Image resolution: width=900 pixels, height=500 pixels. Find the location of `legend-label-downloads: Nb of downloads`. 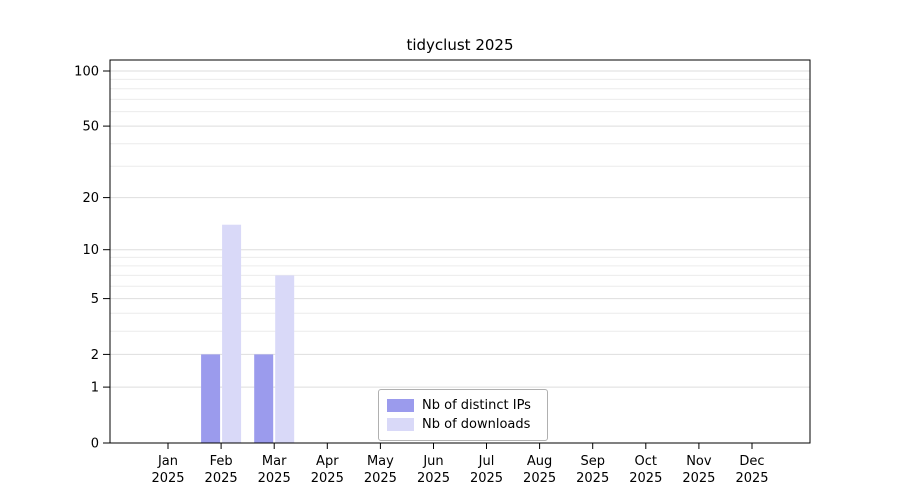

legend-label-downloads: Nb of downloads is located at coordinates (476, 424).